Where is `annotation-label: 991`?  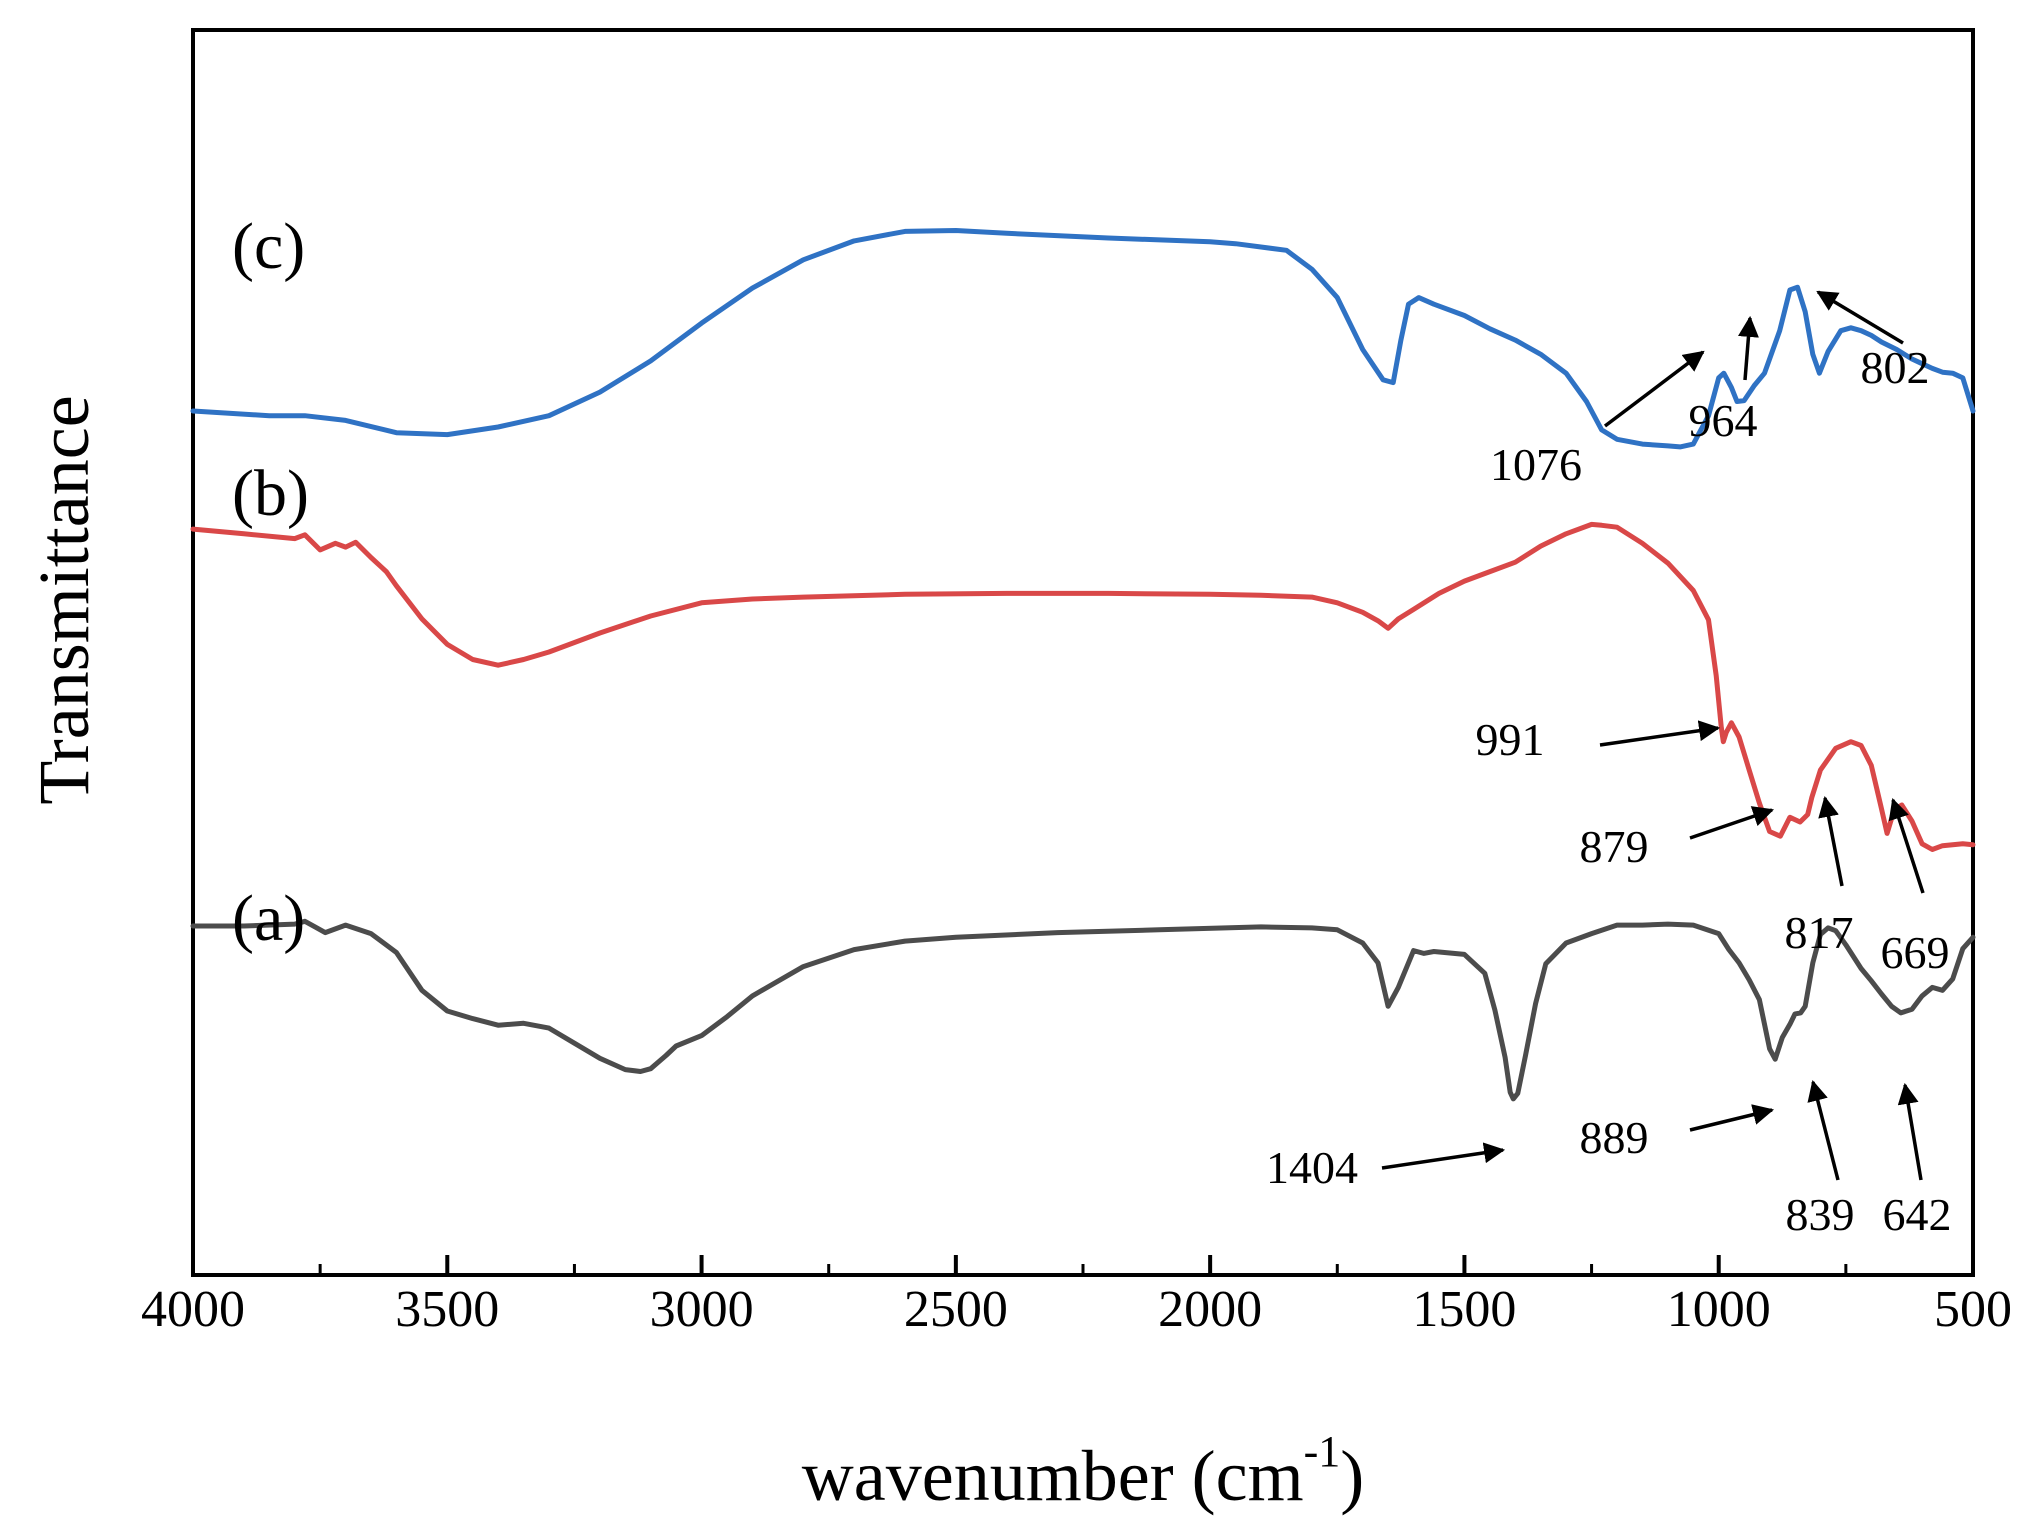 annotation-label: 991 is located at coordinates (1510, 739).